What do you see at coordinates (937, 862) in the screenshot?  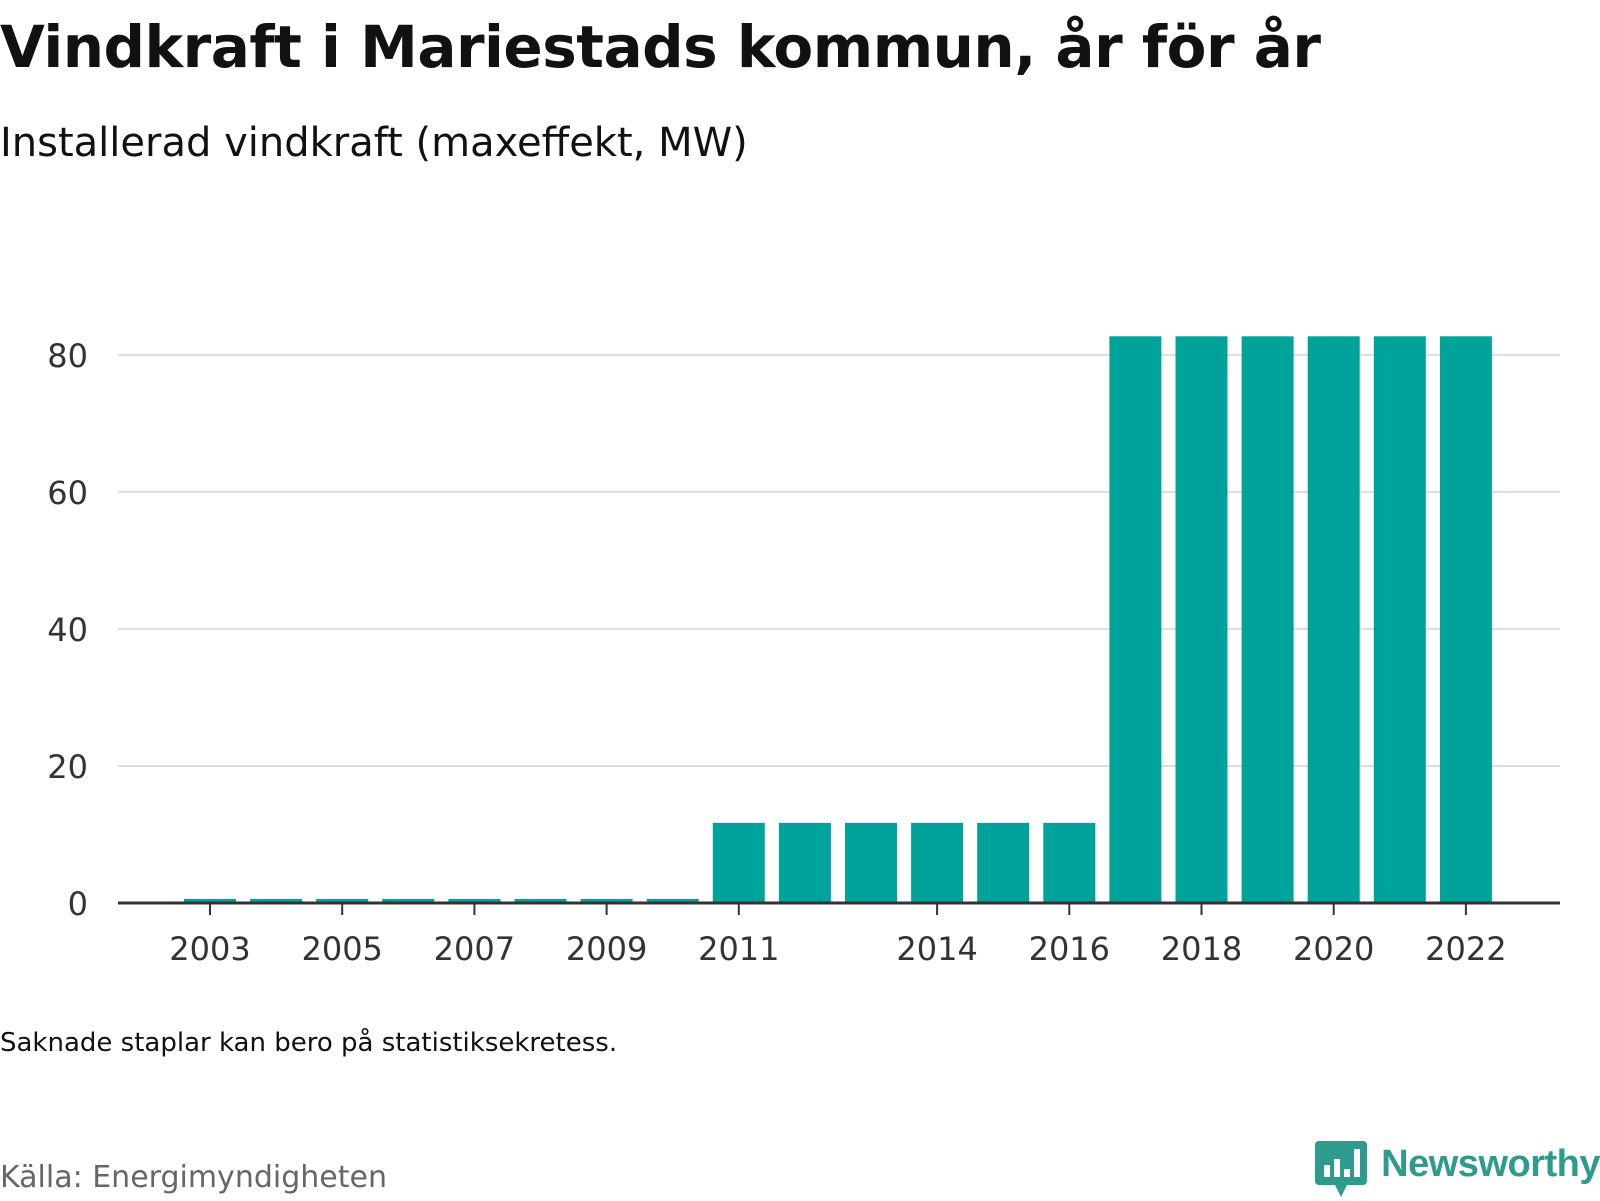 I see `bar-2014` at bounding box center [937, 862].